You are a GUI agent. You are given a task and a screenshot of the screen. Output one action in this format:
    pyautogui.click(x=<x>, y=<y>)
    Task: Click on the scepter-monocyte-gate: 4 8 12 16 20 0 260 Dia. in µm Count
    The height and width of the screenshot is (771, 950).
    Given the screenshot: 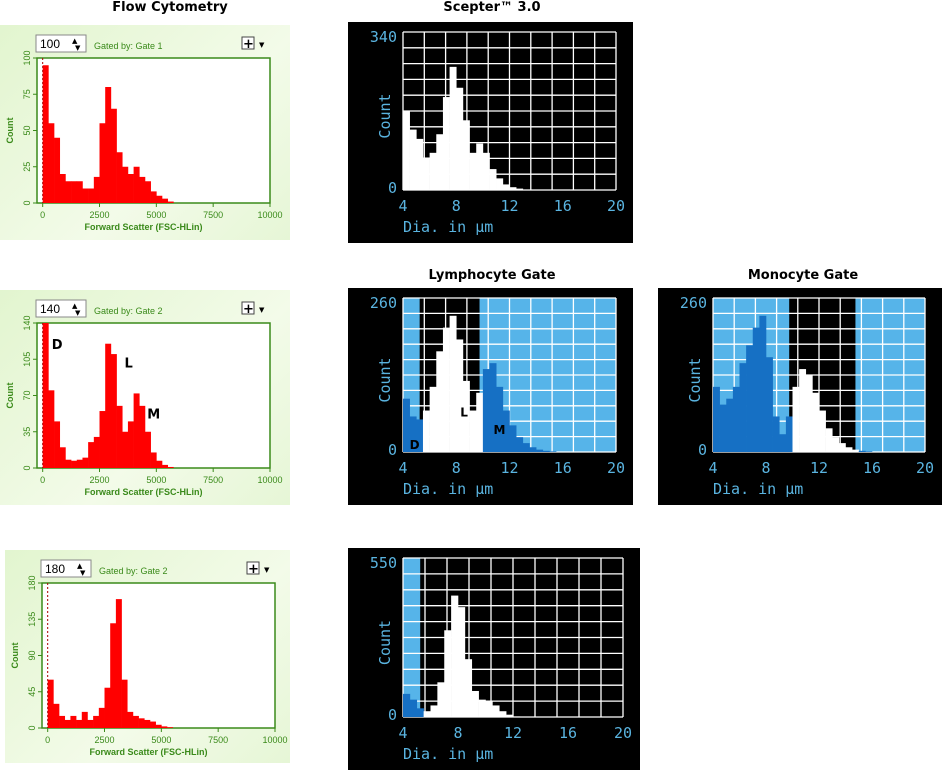 What is the action you would take?
    pyautogui.click(x=800, y=396)
    